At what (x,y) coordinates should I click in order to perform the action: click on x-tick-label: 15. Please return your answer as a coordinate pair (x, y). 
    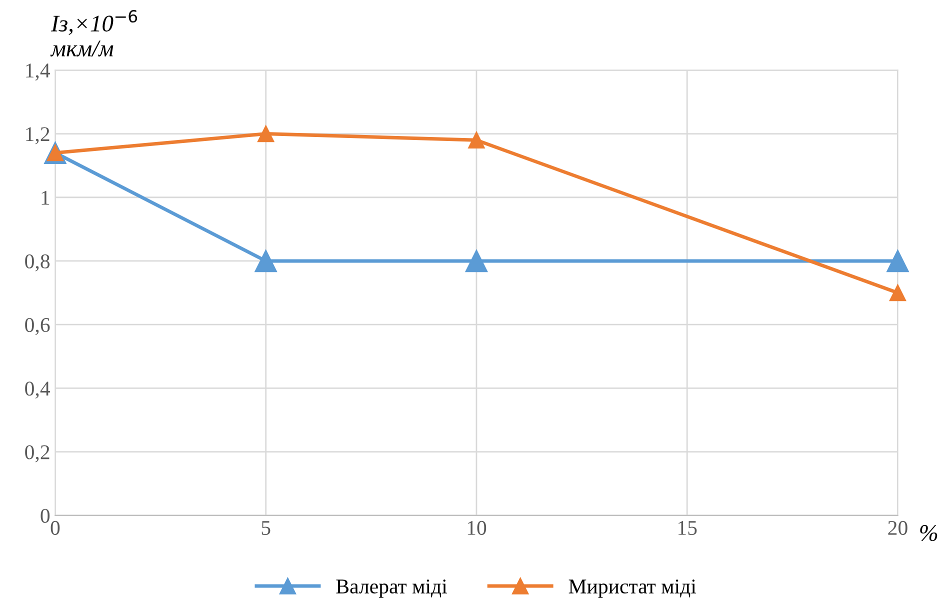
    Looking at the image, I should click on (687, 528).